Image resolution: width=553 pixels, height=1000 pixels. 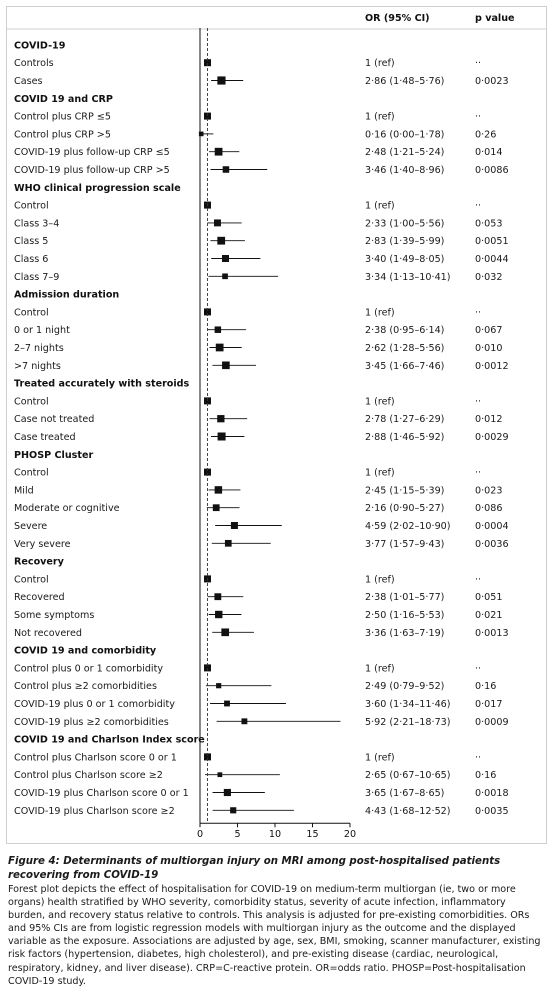 I want to click on or-ci-value: 2·78 (1·27–6·29), so click(x=404, y=419).